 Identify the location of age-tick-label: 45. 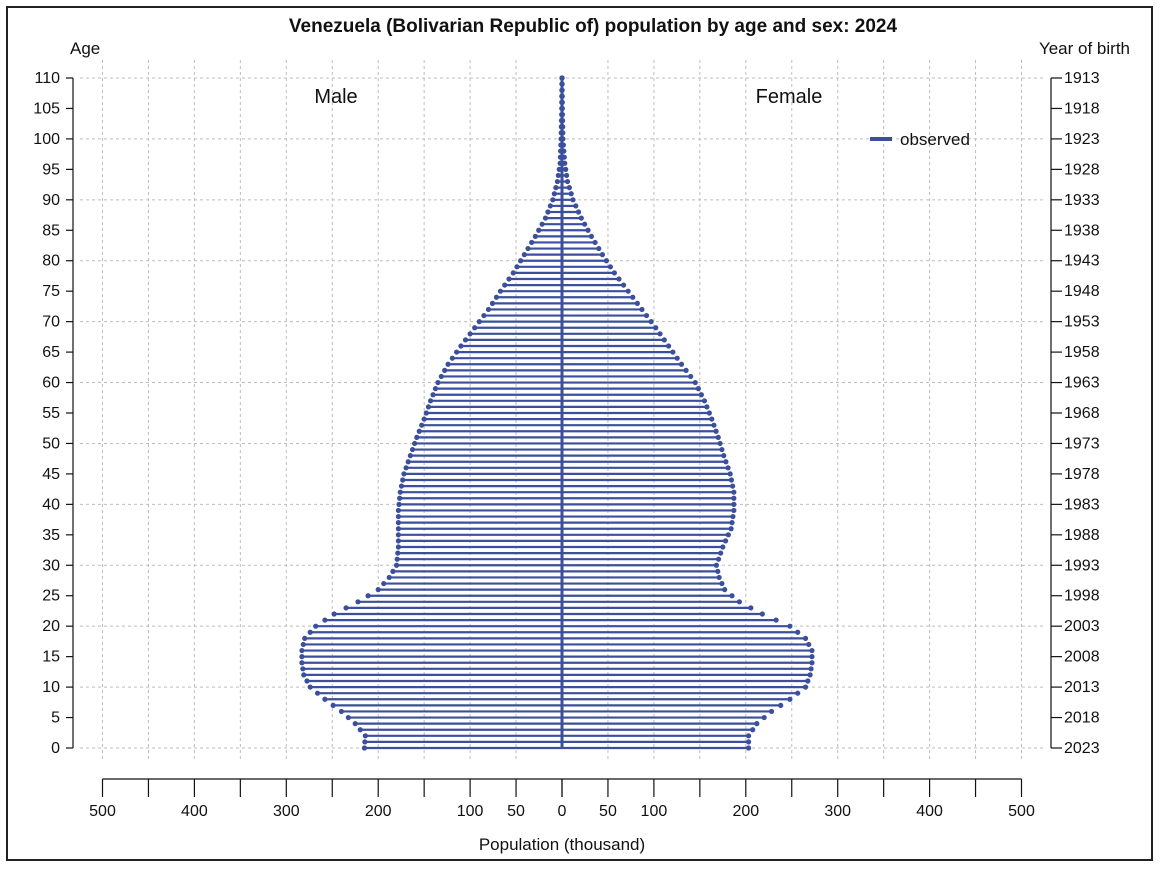
(51, 474).